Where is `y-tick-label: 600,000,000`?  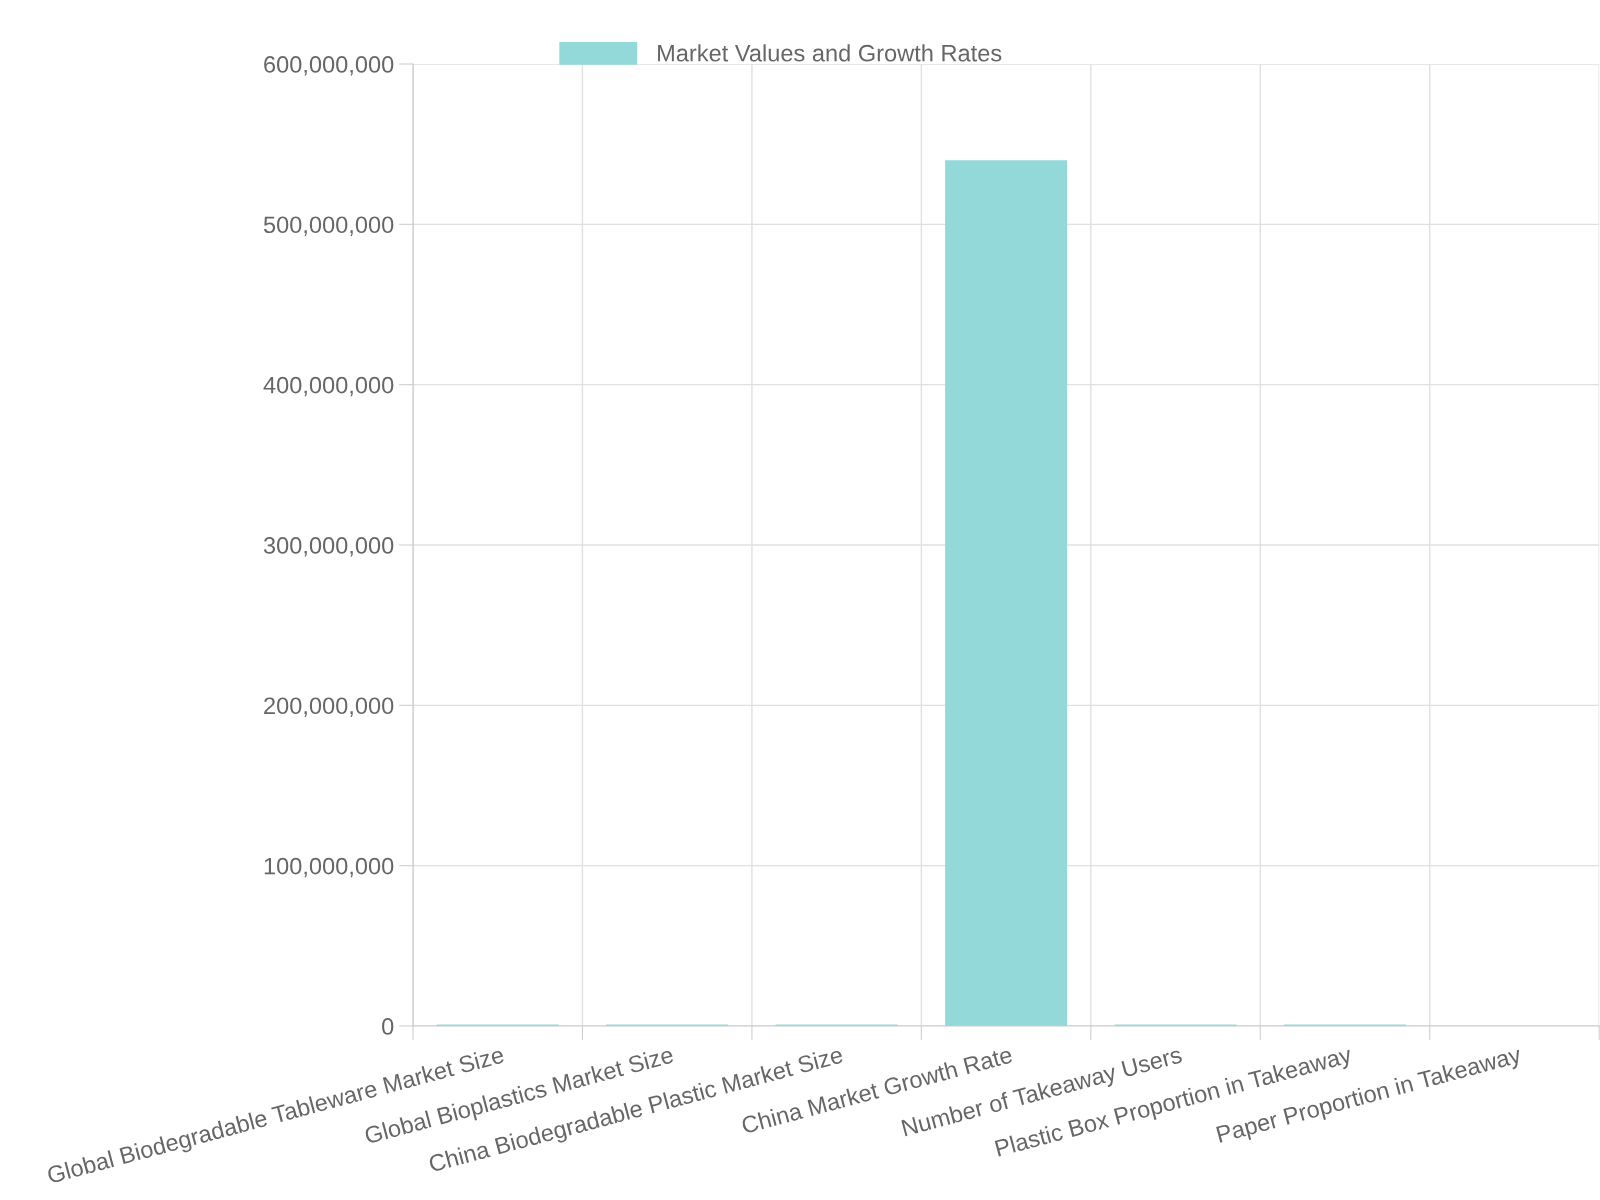
y-tick-label: 600,000,000 is located at coordinates (329, 66).